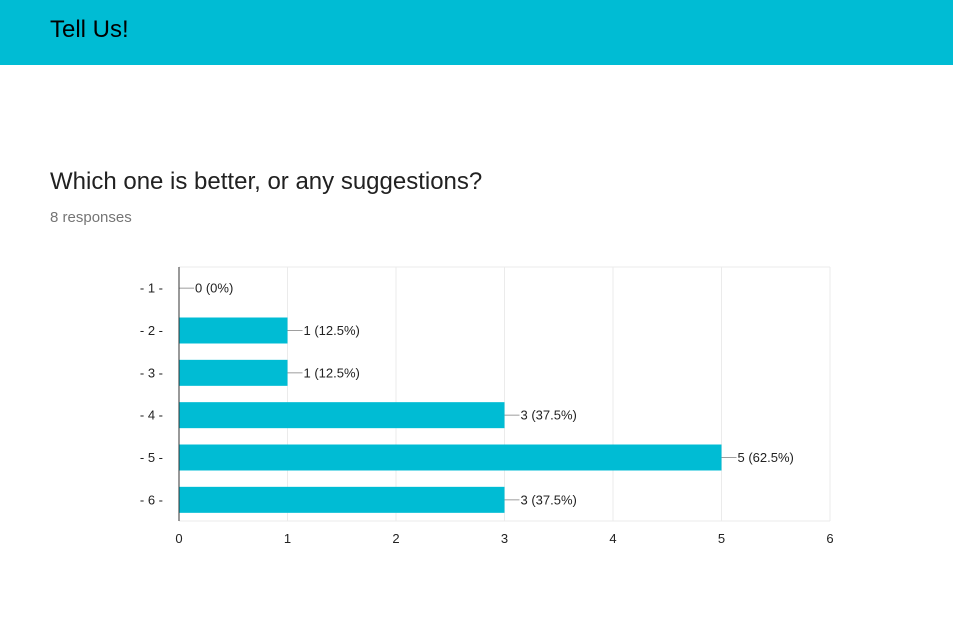 This screenshot has height=630, width=953. Describe the element at coordinates (151, 499) in the screenshot. I see `category-label: - 6 -` at that location.